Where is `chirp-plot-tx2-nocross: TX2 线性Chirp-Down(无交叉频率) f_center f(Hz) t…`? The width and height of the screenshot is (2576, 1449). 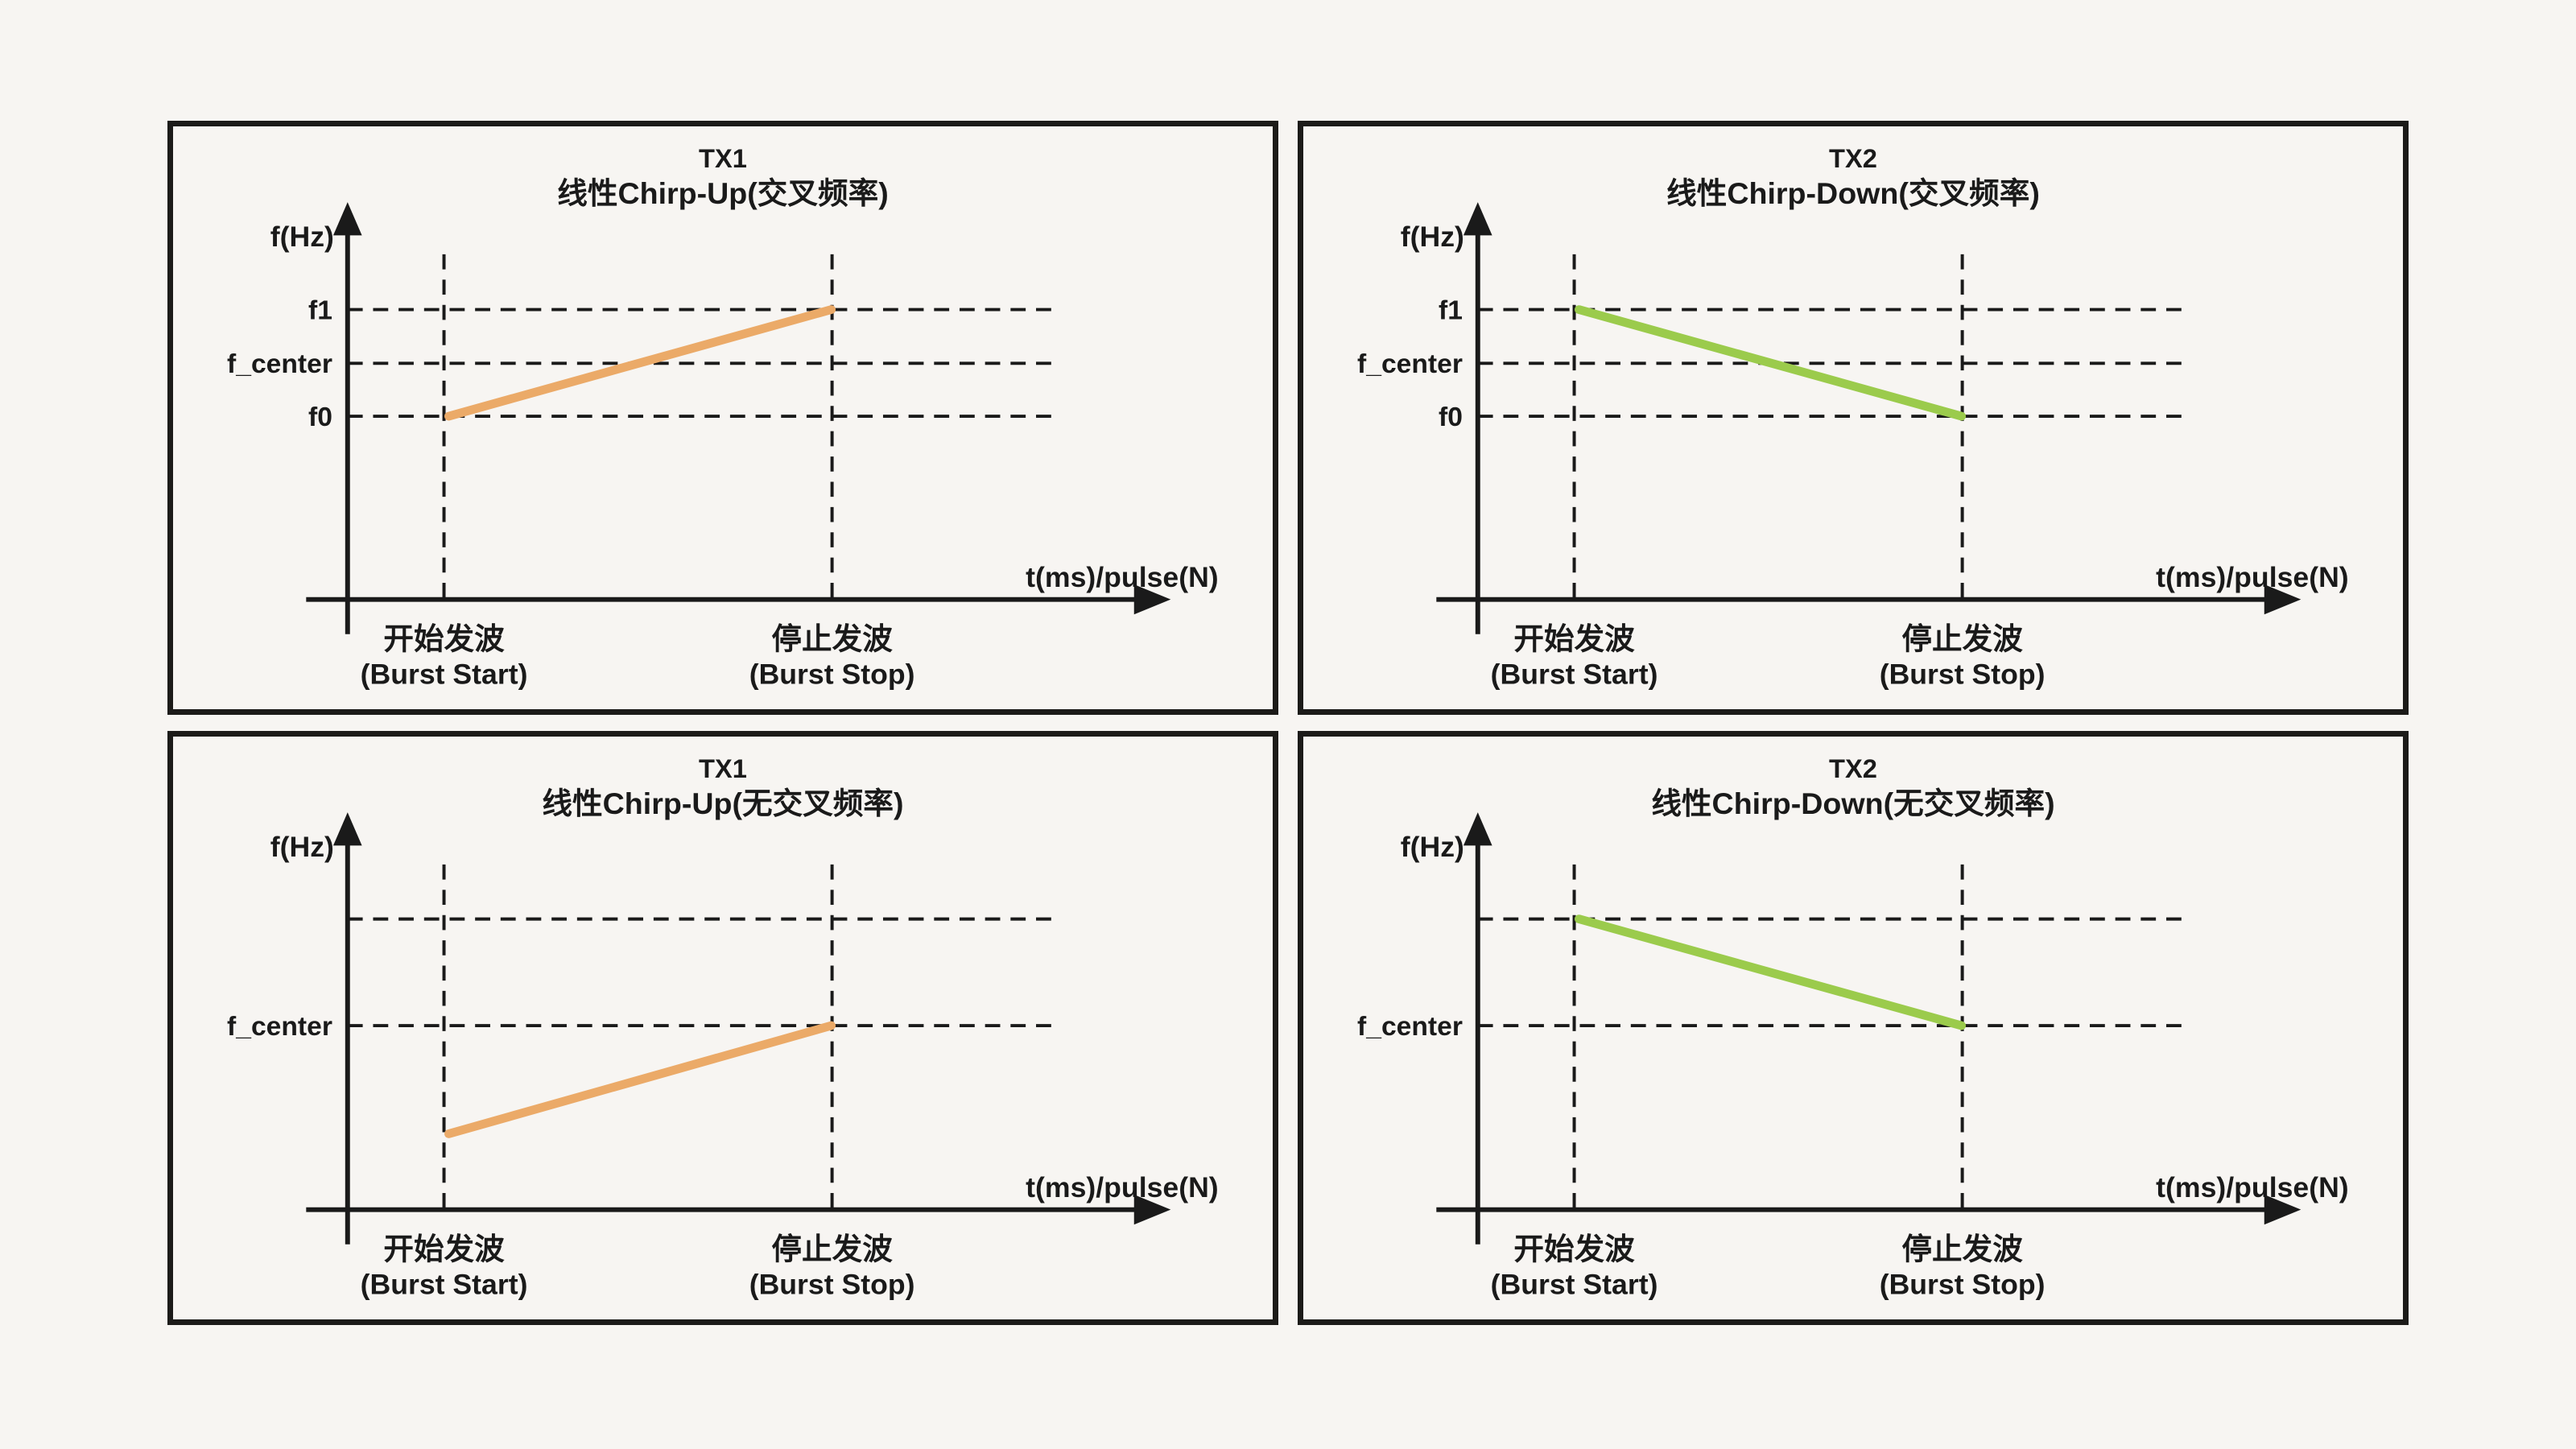
chirp-plot-tx2-nocross: TX2 线性Chirp-Down(无交叉频率) f_center f(Hz) t… is located at coordinates (1853, 1027).